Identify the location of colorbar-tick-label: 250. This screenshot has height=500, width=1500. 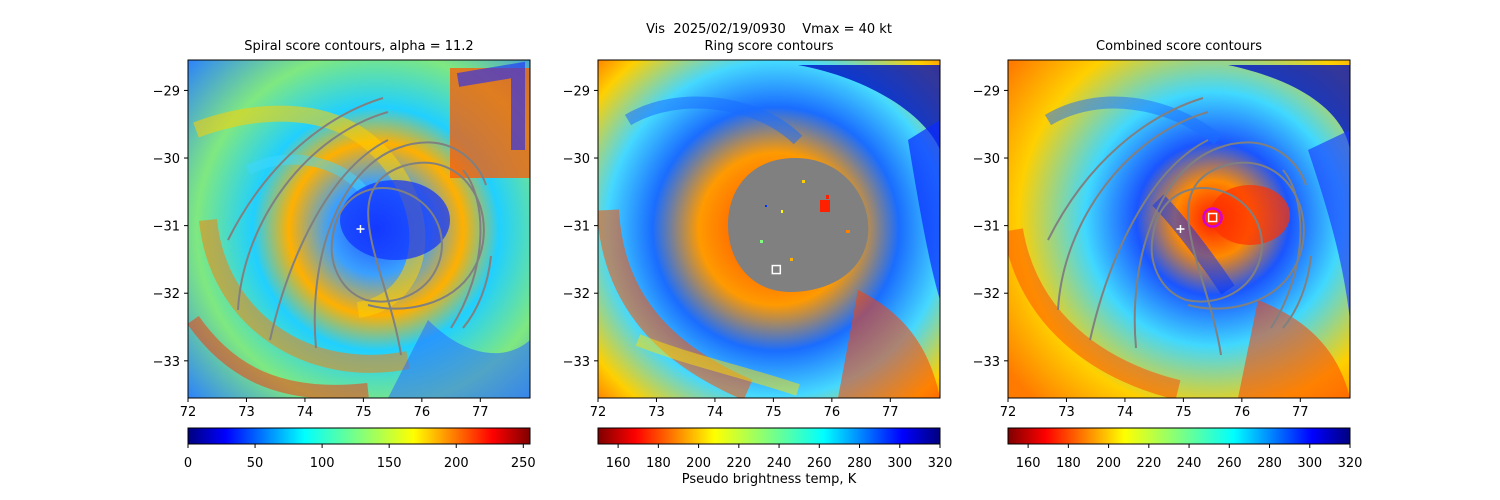
(523, 463).